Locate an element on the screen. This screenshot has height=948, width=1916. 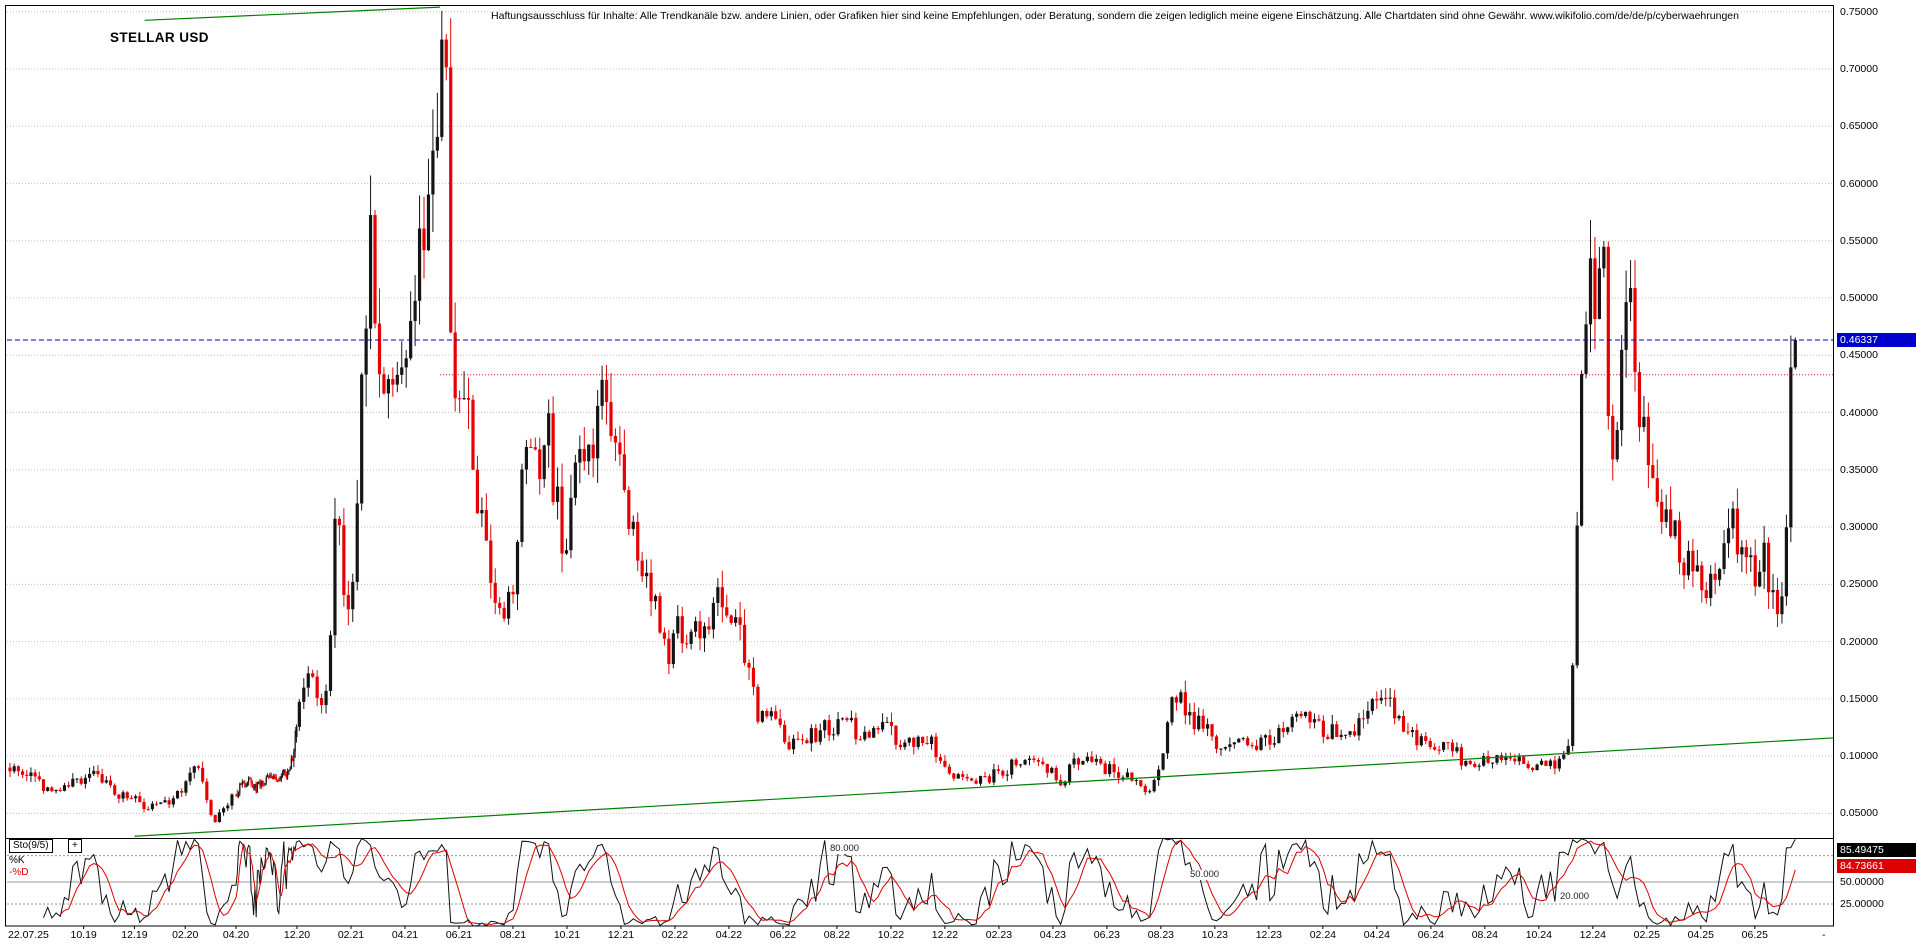
price-axis-label: 0.25000 is located at coordinates (1859, 584).